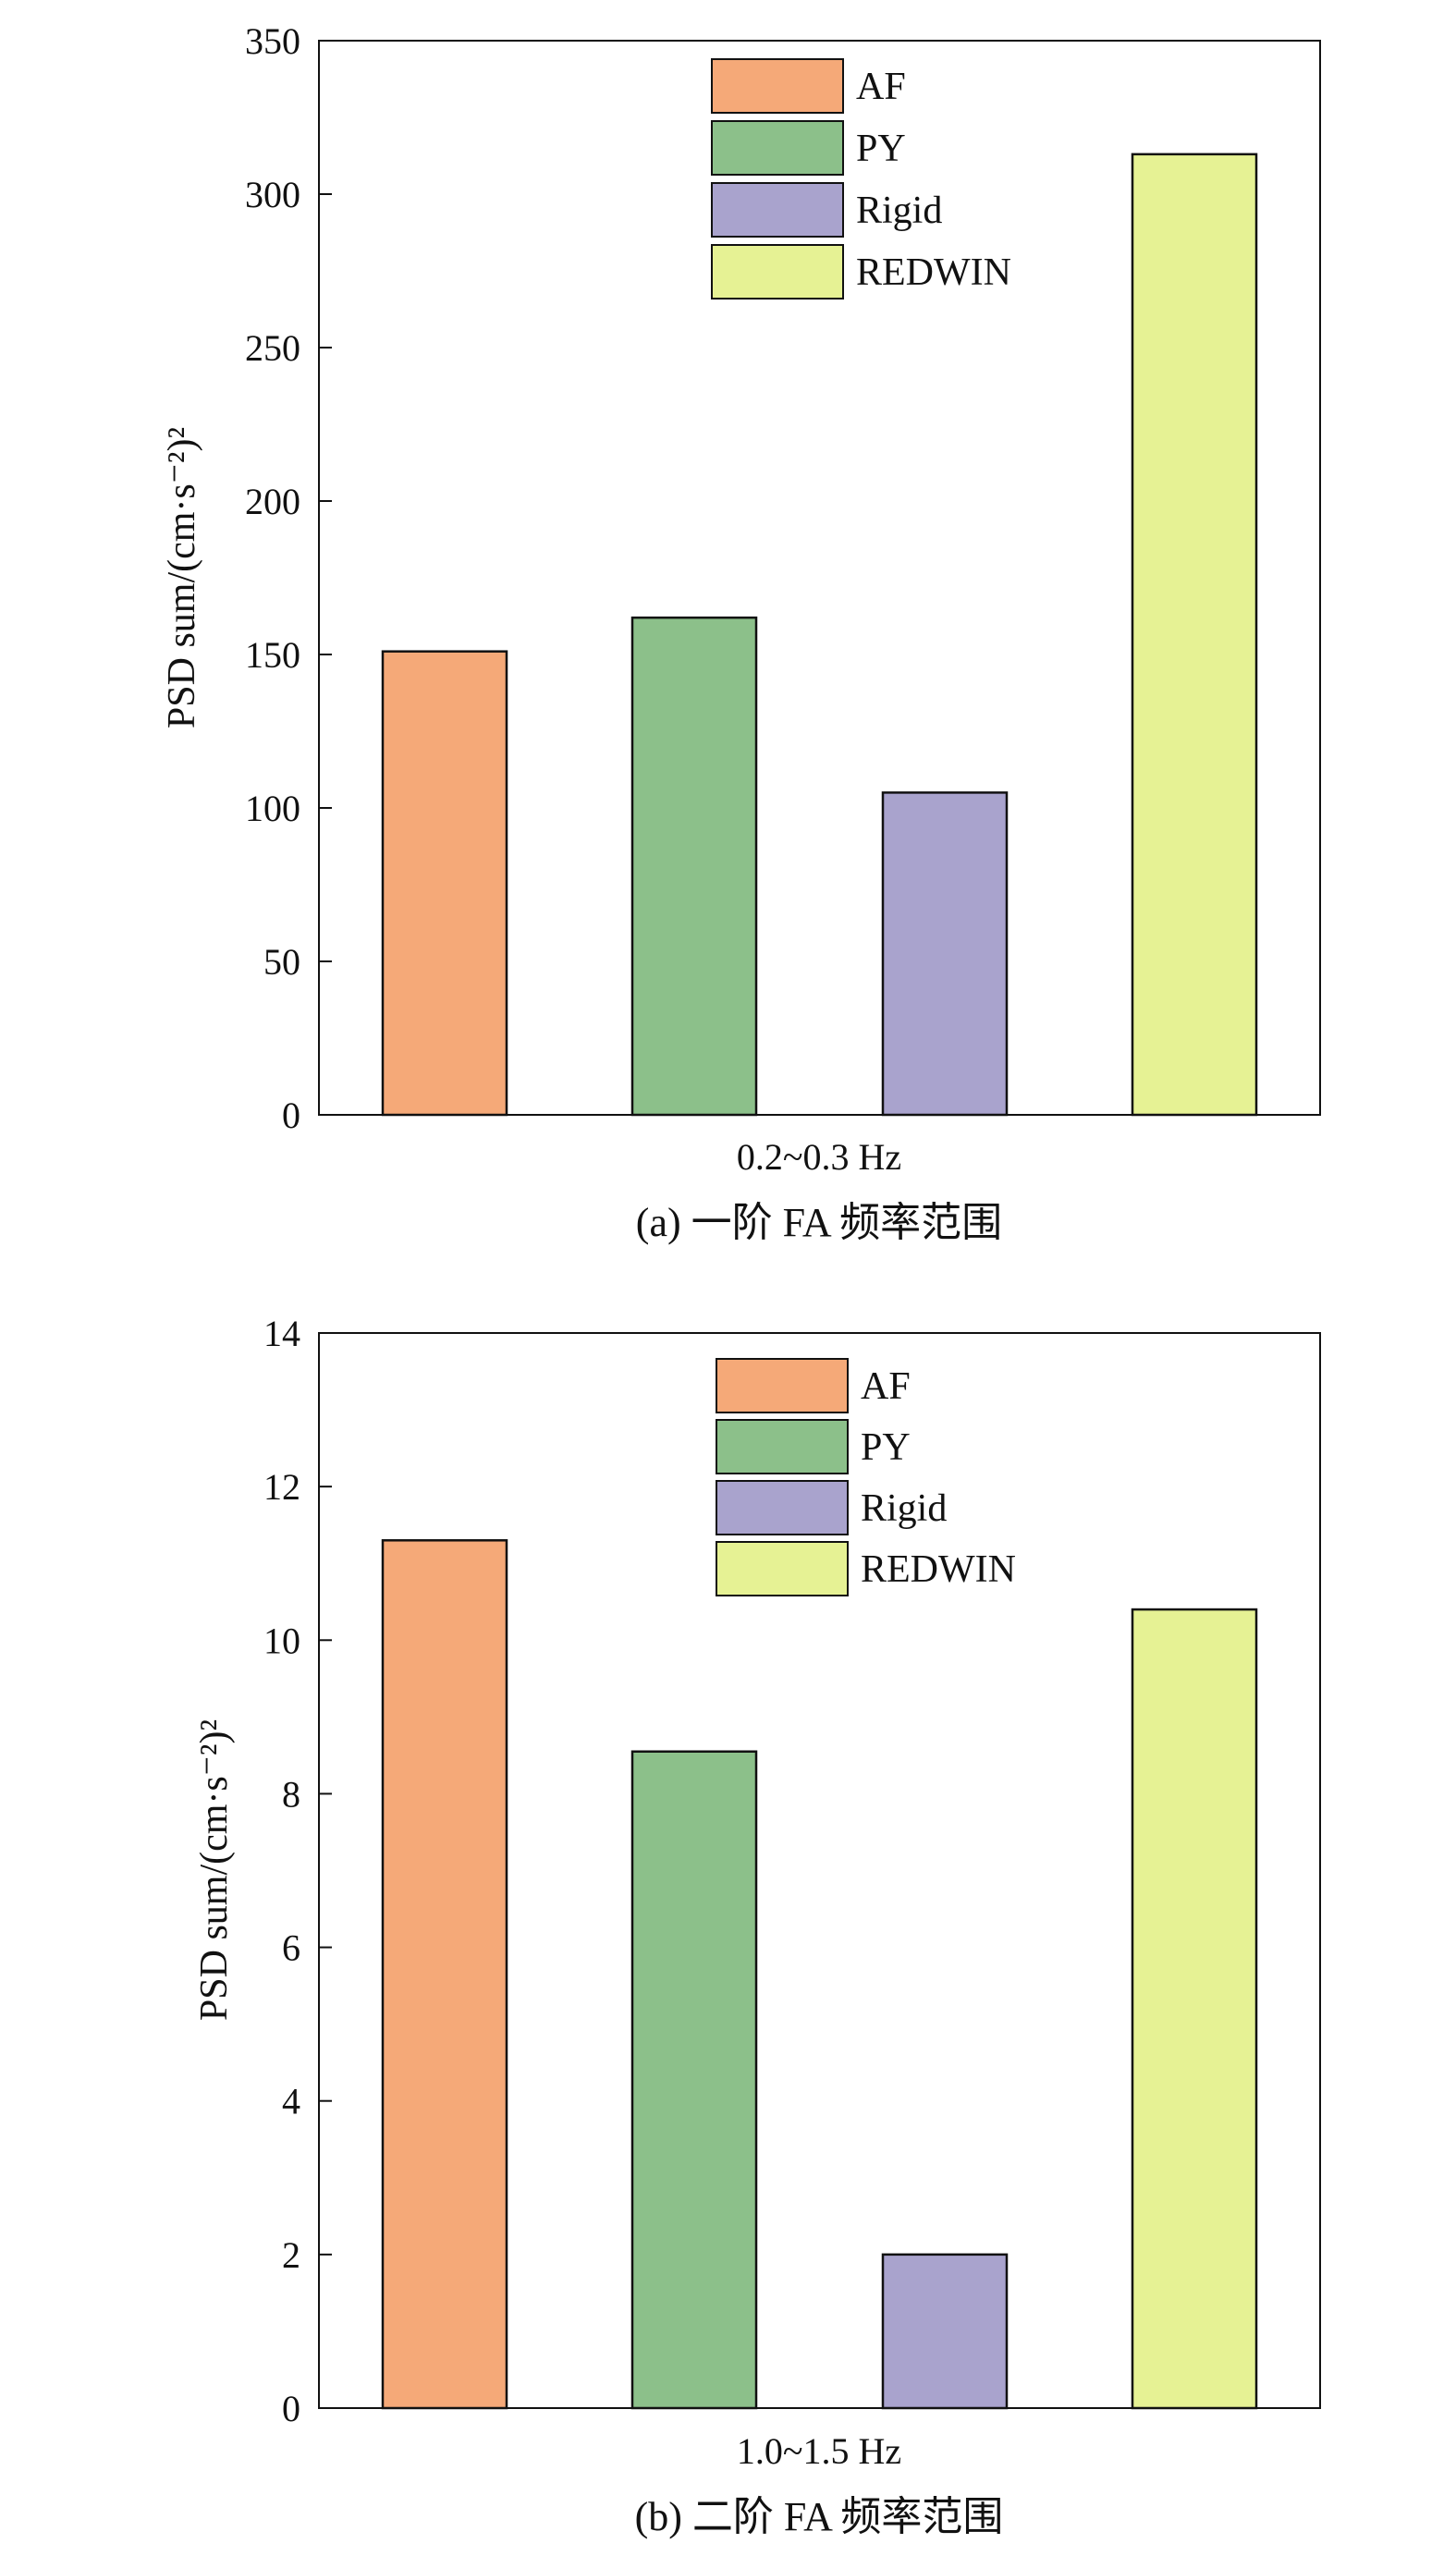  I want to click on y-tick-label: 250, so click(272, 348).